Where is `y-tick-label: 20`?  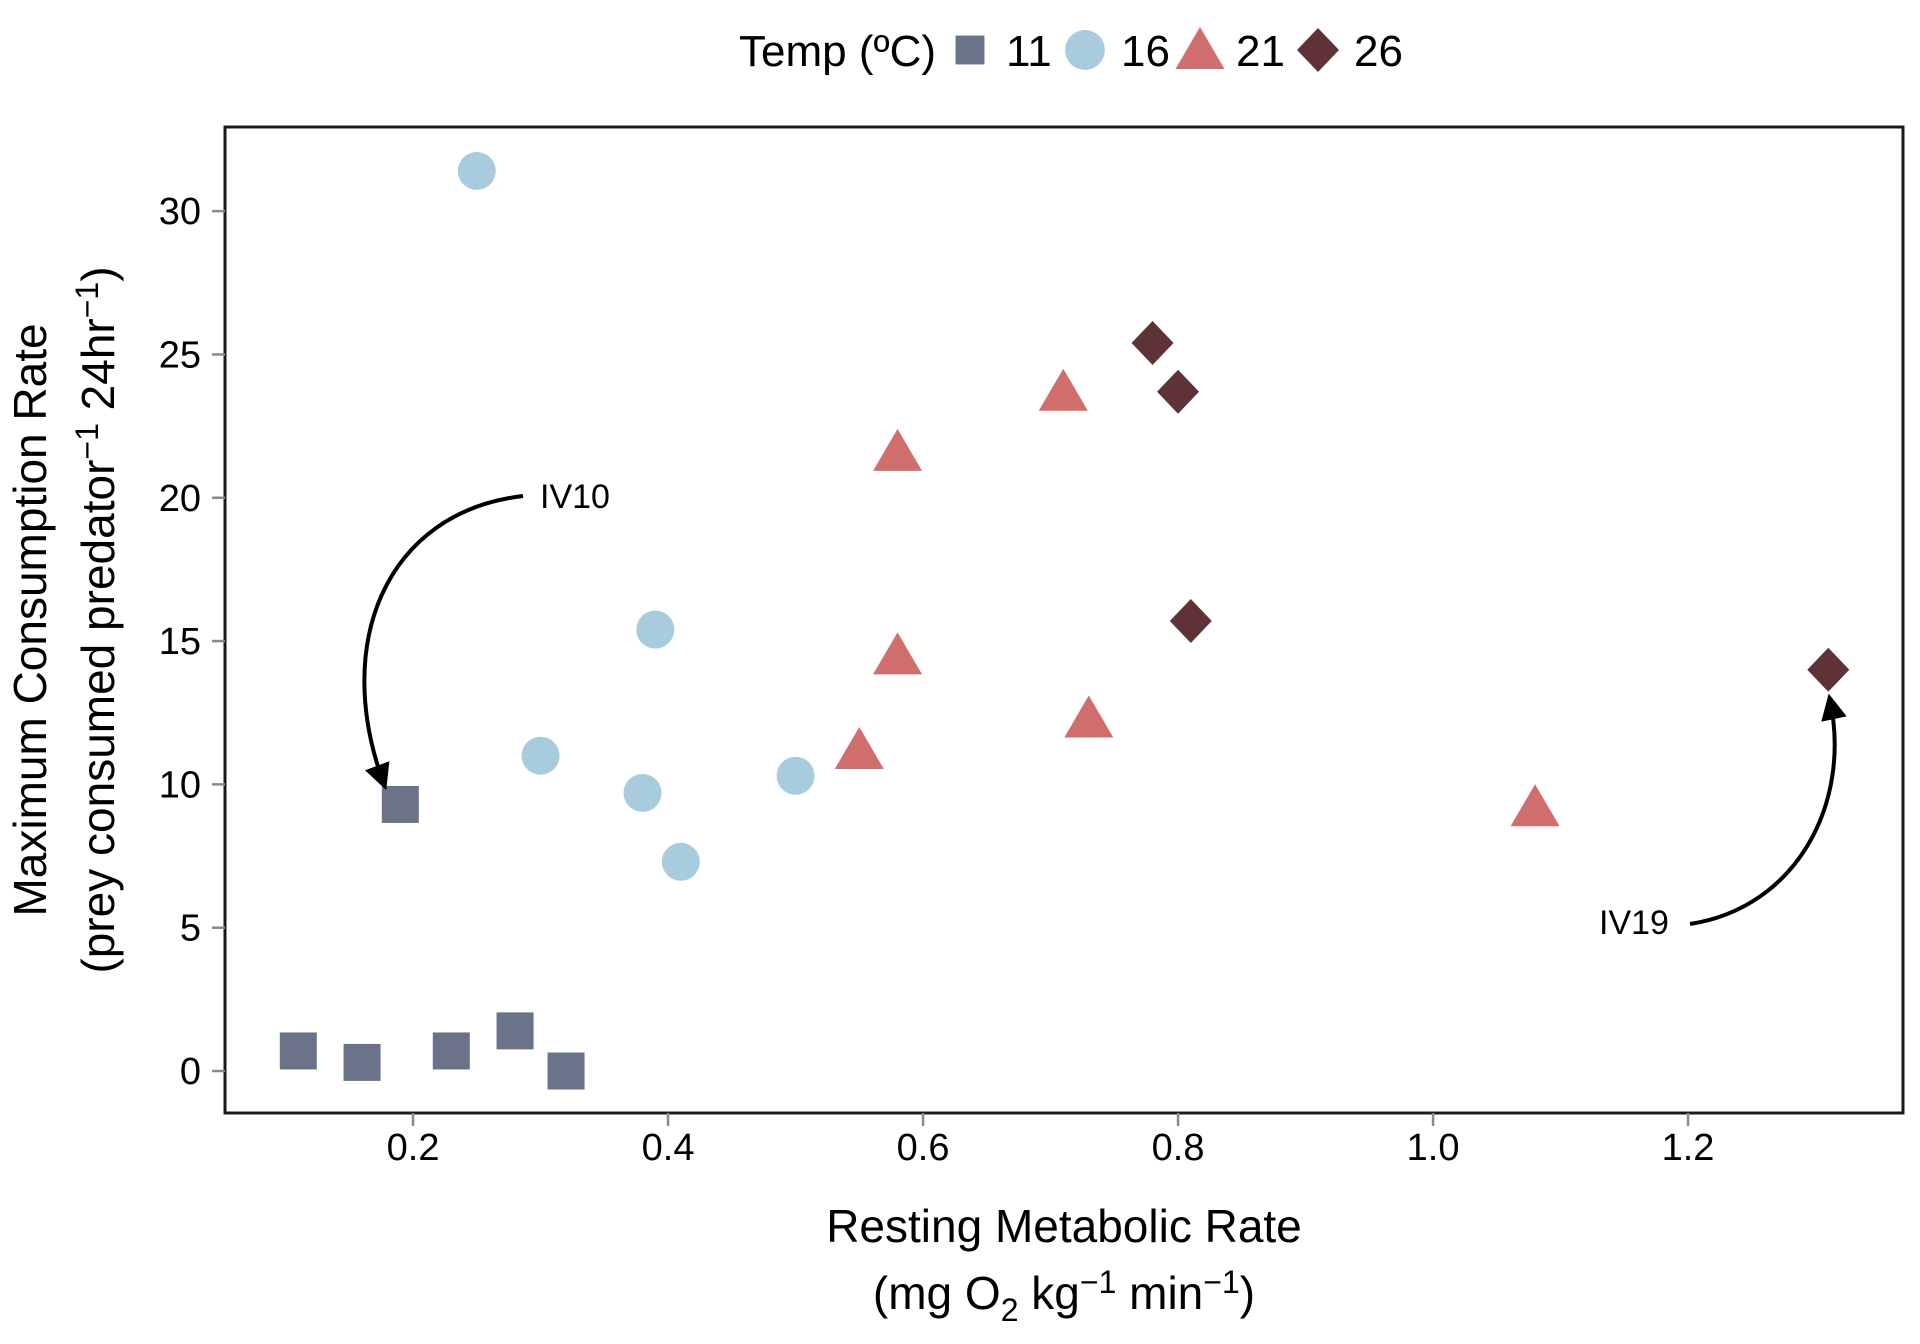
y-tick-label: 20 is located at coordinates (180, 499).